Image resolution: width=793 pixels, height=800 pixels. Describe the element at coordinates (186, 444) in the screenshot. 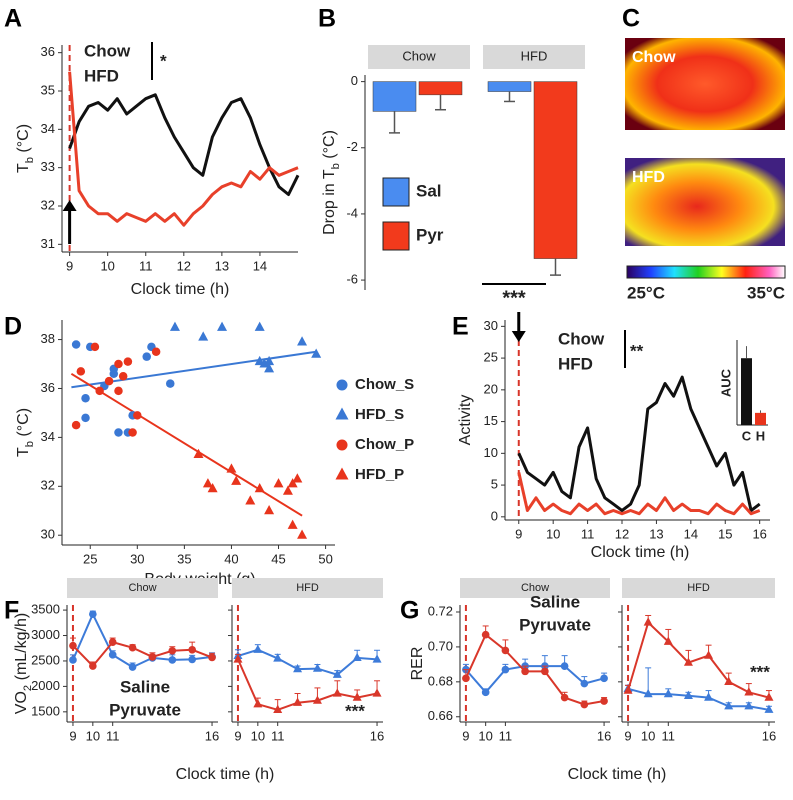

I see `fit-line` at that location.